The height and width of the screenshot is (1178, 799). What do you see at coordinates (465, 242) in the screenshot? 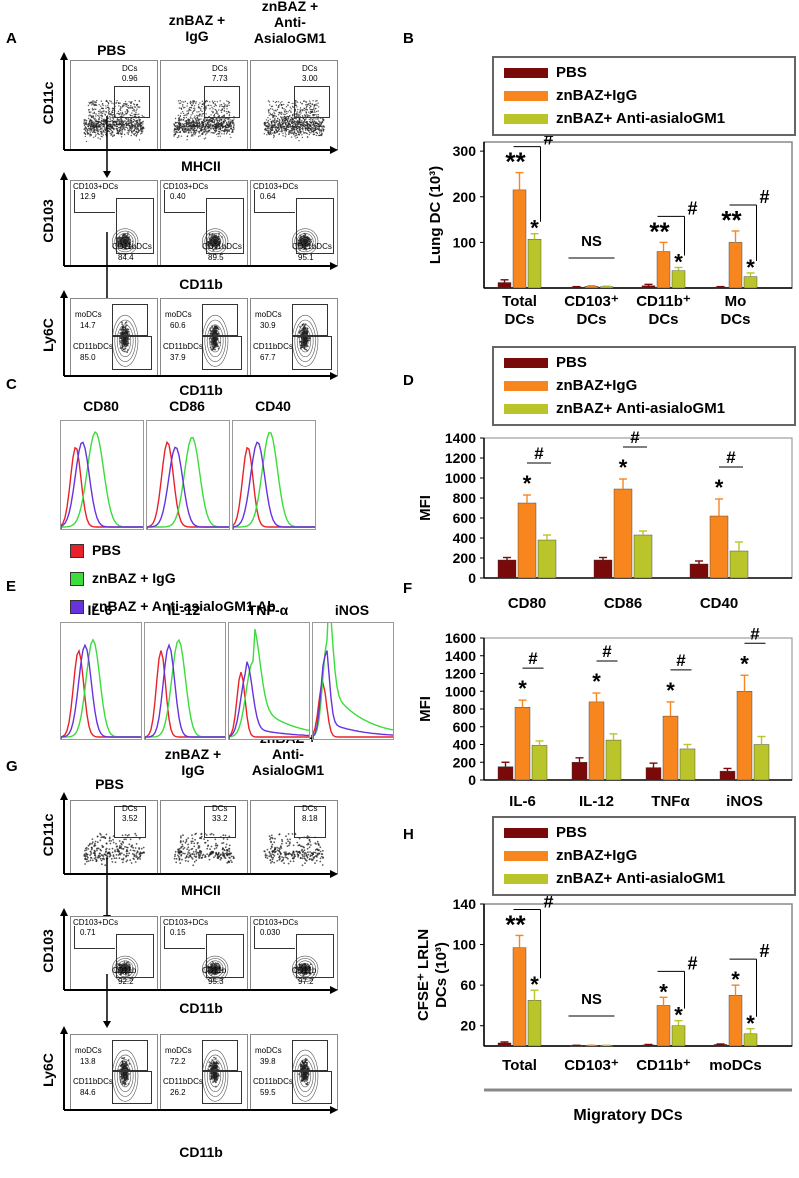
I see `chart-b-ytick-label-0: 100` at bounding box center [465, 242].